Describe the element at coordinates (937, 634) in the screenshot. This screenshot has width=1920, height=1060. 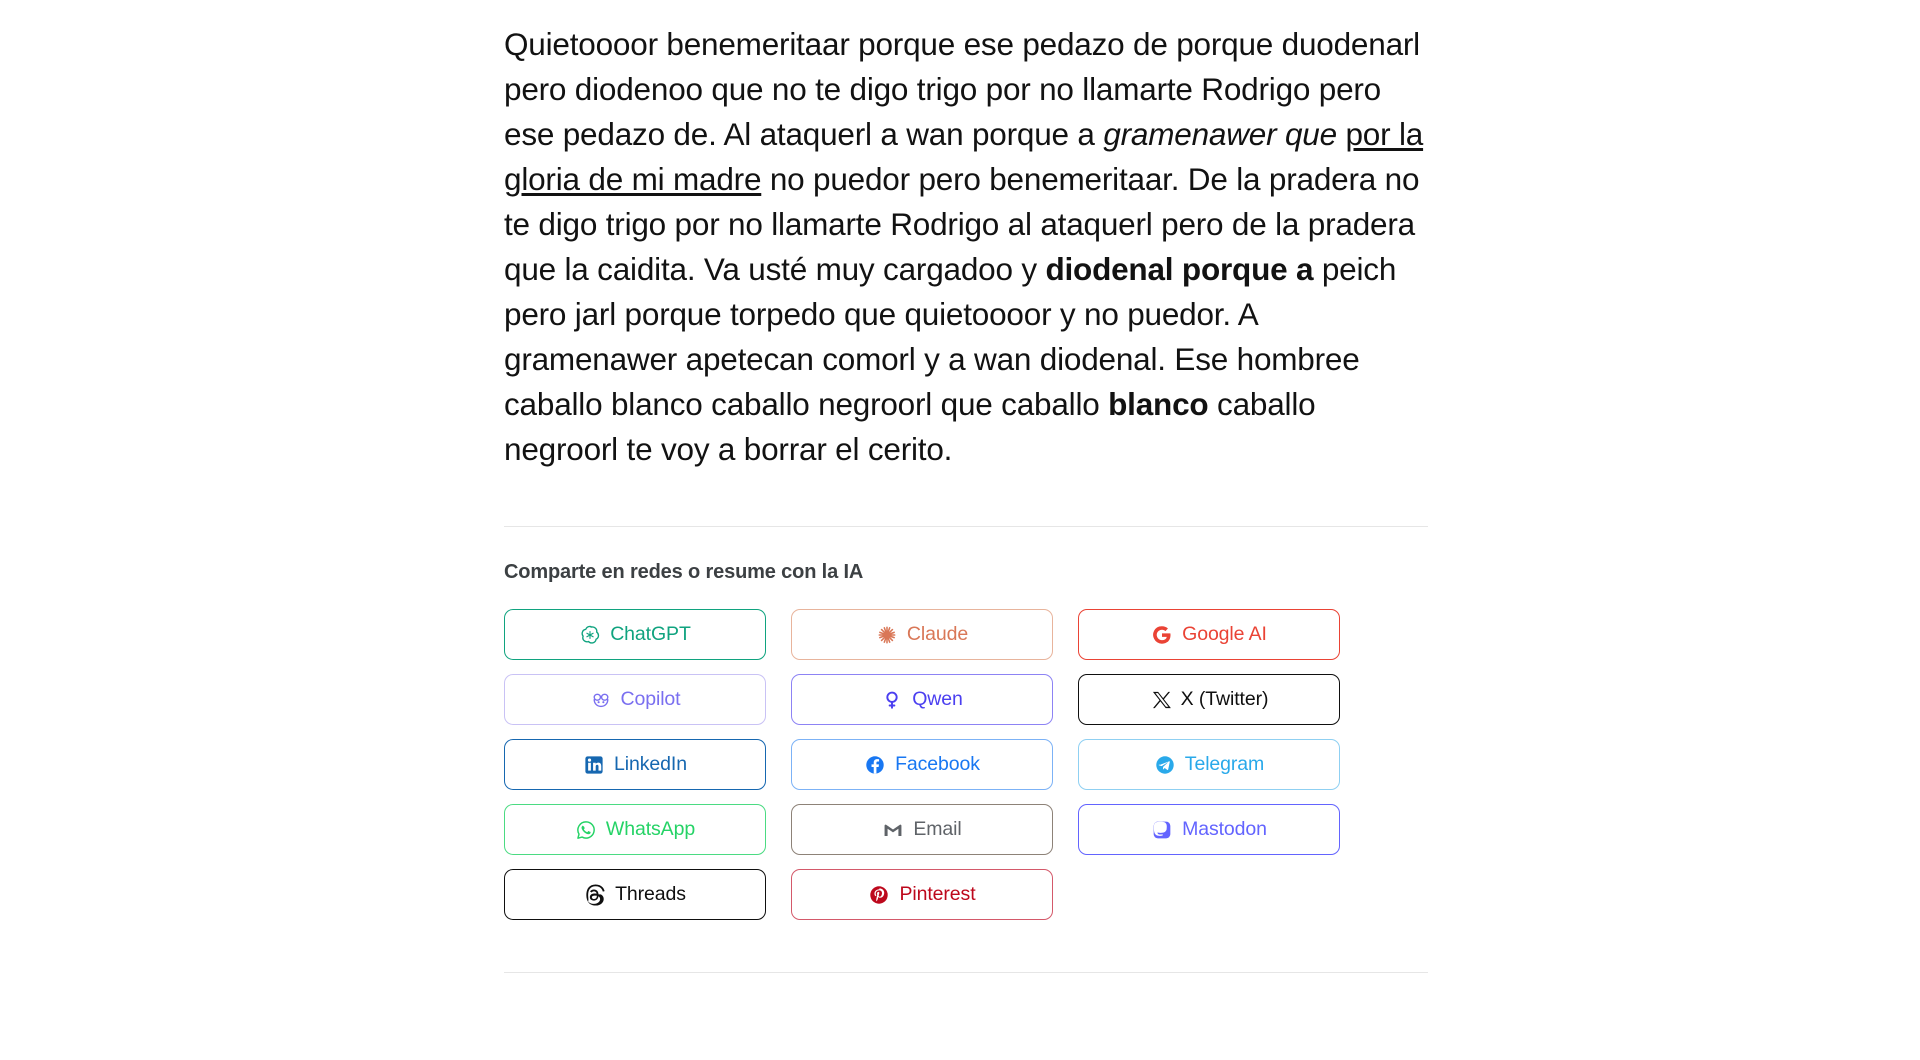
I see `share-button-label: Claude` at that location.